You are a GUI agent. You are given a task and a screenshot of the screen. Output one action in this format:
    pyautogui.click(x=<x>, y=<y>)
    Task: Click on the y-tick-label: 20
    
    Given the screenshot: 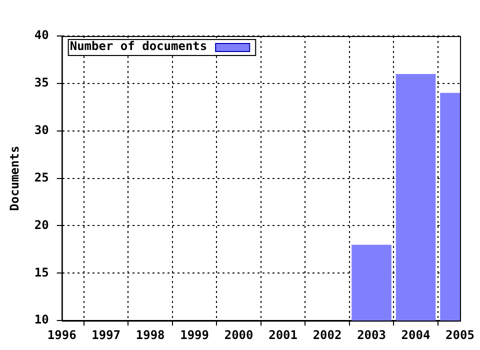 What is the action you would take?
    pyautogui.click(x=41, y=225)
    